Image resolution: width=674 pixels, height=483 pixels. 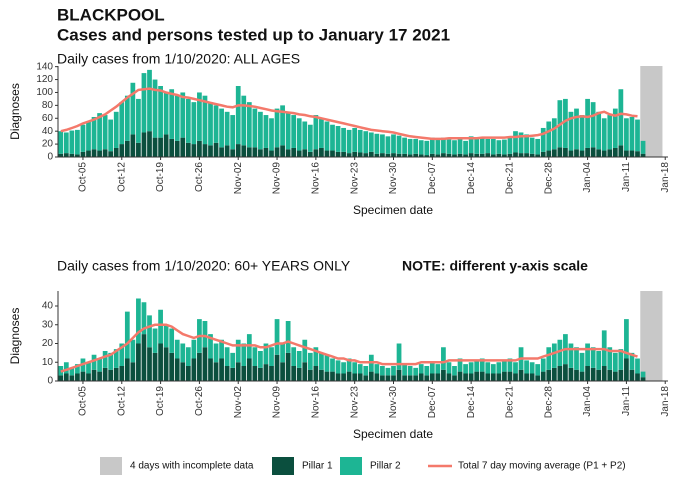 I want to click on y-tick-label: 140, so click(x=44, y=66).